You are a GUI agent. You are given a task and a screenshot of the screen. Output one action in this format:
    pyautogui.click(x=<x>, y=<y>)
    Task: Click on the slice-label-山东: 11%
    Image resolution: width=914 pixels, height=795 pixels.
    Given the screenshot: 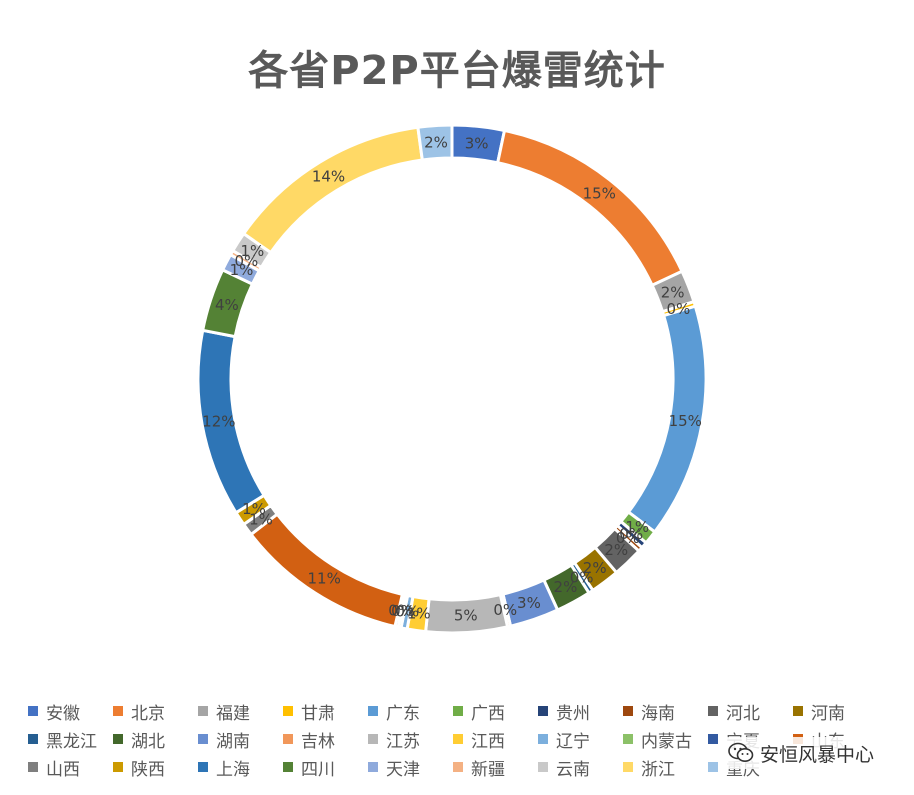 What is the action you would take?
    pyautogui.click(x=324, y=579)
    